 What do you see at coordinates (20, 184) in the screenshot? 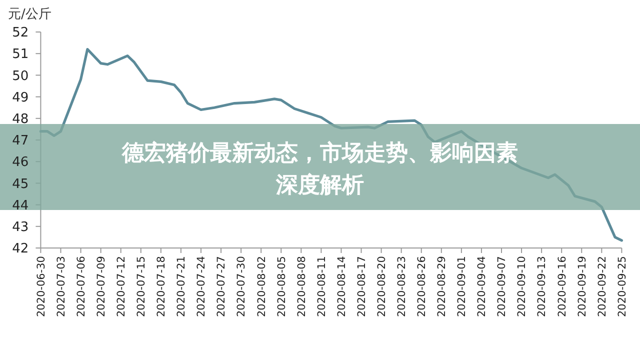
I see `y-tick-label: 45` at bounding box center [20, 184].